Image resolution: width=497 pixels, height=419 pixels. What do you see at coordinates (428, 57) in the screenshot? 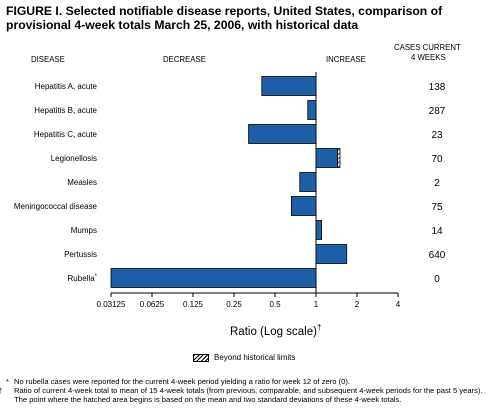
I see `header-cases-line2: 4 WEEKS` at bounding box center [428, 57].